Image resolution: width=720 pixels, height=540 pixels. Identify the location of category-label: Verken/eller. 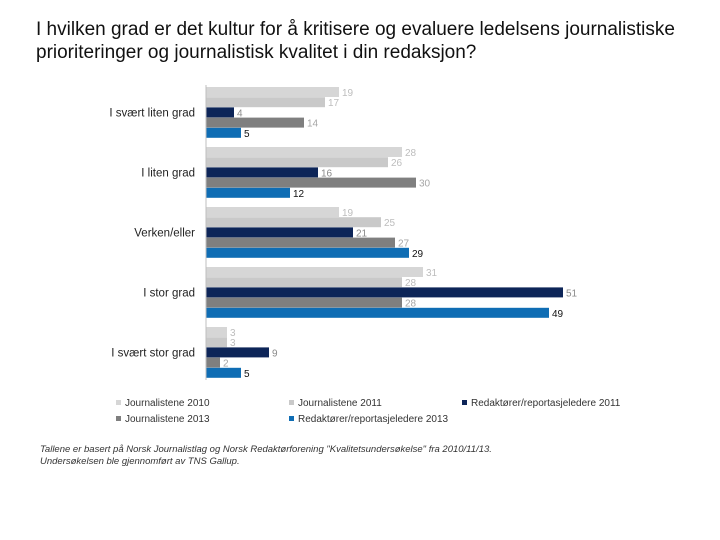
(164, 234).